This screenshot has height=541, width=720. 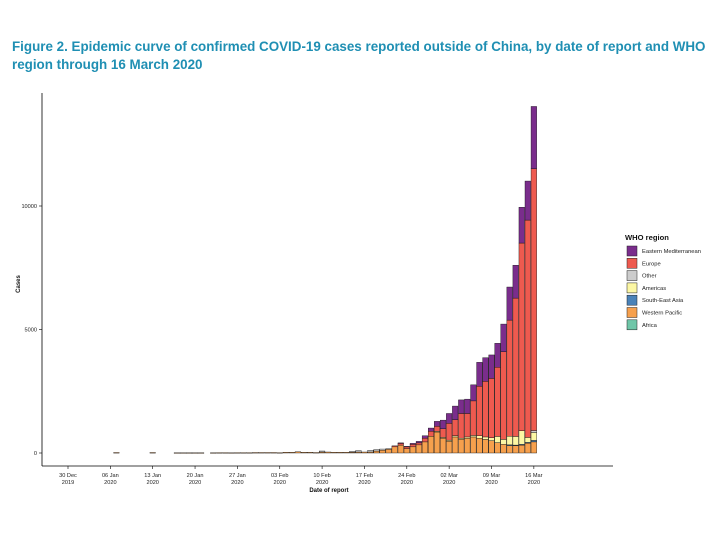 What do you see at coordinates (279, 476) in the screenshot?
I see `x-tick-label: 03 Feb` at bounding box center [279, 476].